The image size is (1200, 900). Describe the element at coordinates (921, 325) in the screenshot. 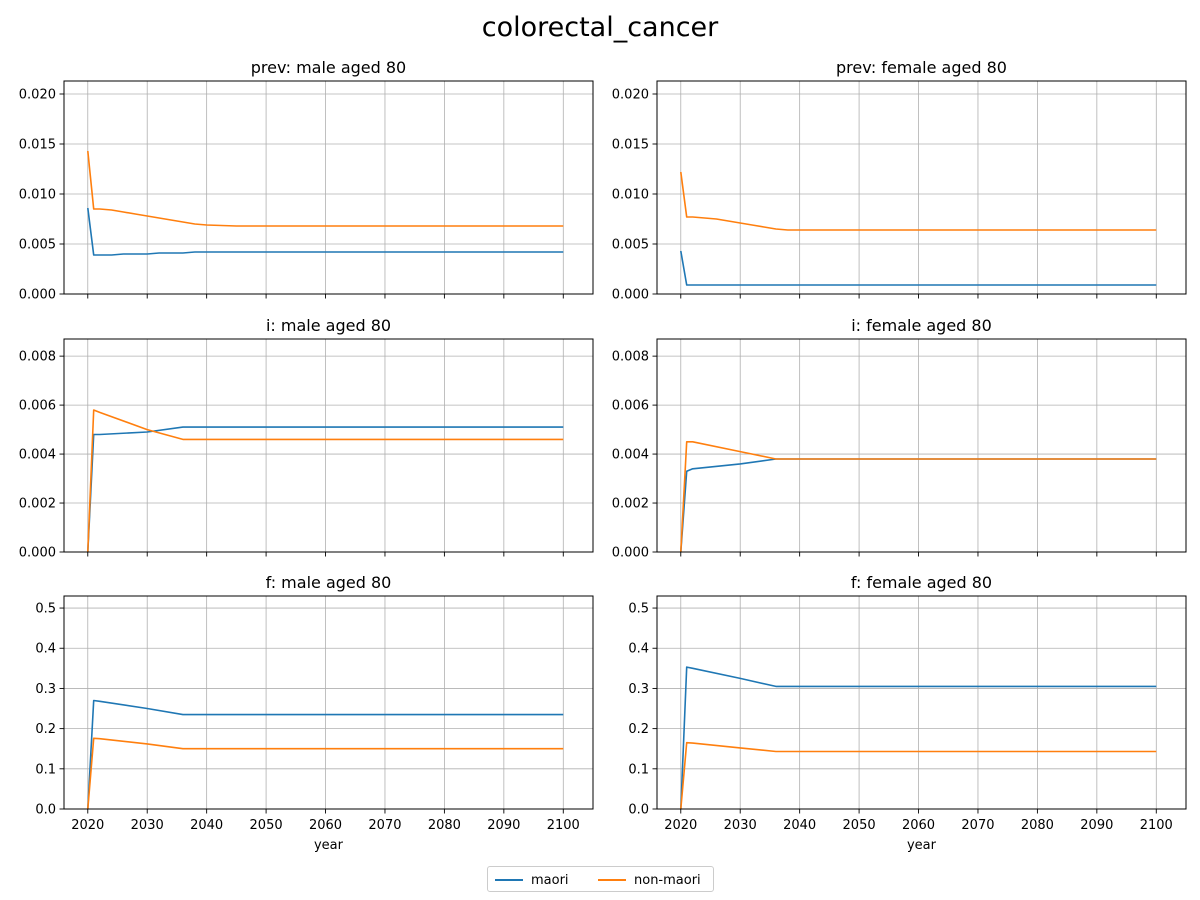

I see `subplot-title: i: female aged 80` at that location.